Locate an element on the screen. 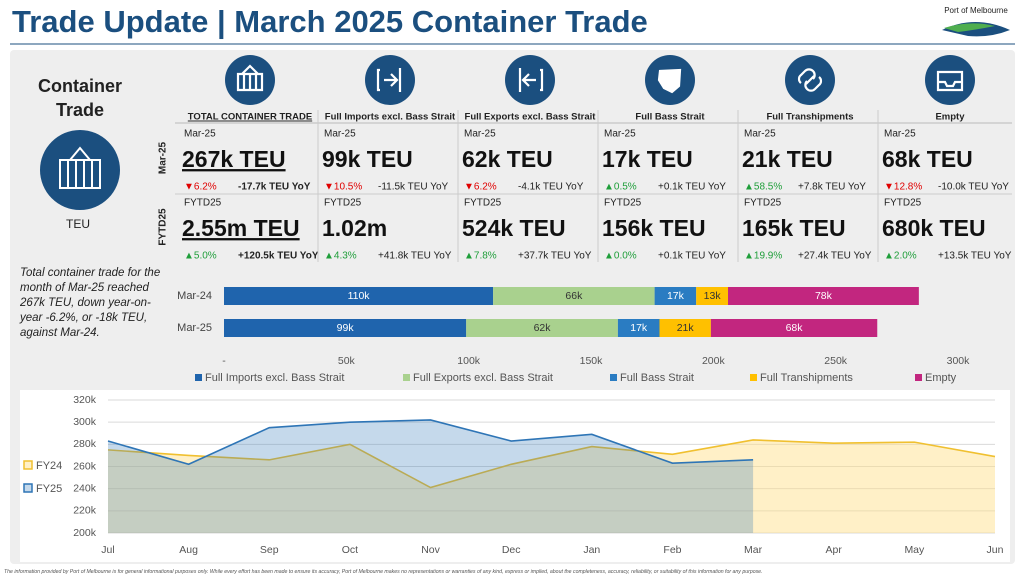  kpi-change: ▼12.8% is located at coordinates (903, 187).